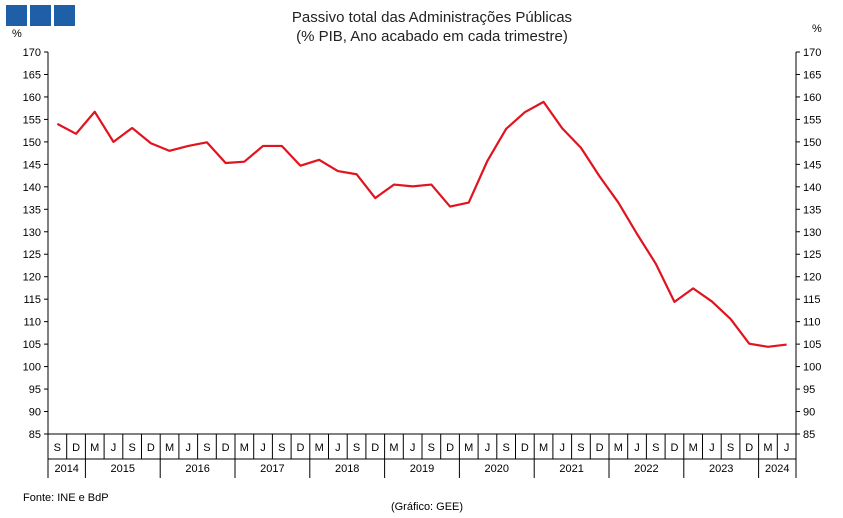 The height and width of the screenshot is (518, 843). Describe the element at coordinates (817, 29) in the screenshot. I see `y-unit-right: %` at that location.